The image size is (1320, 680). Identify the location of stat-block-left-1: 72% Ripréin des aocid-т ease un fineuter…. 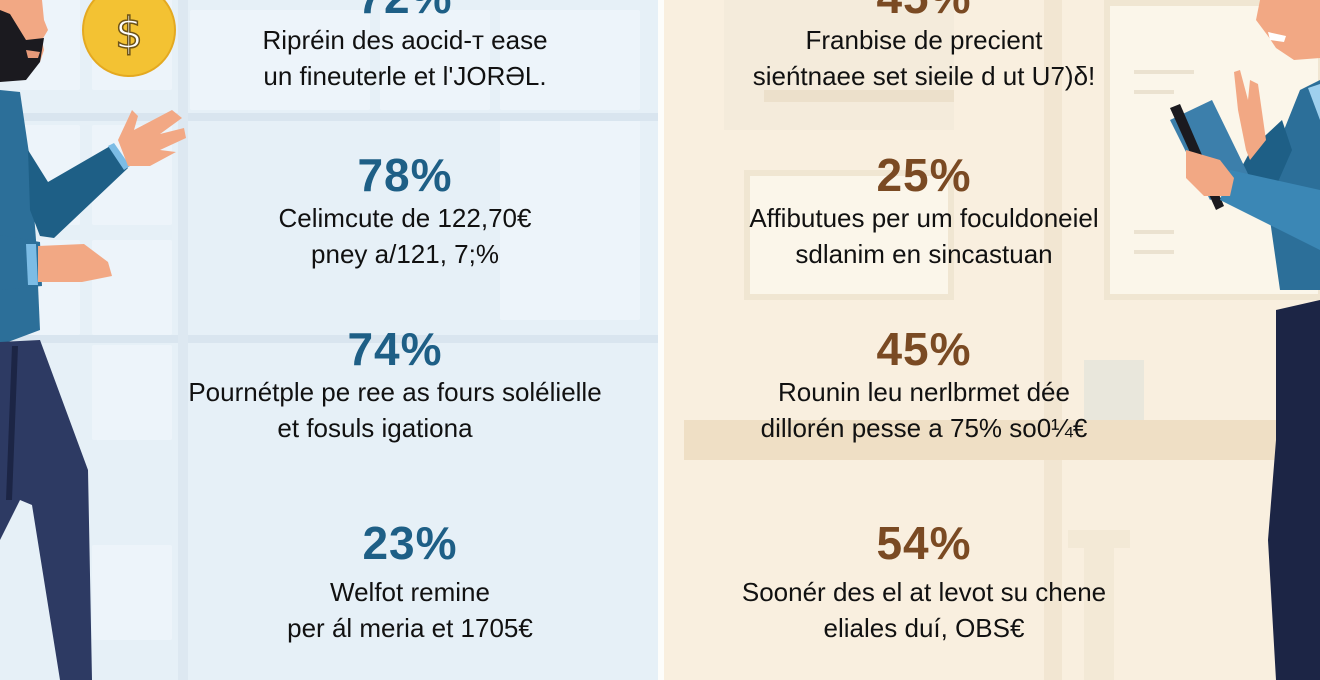
(405, 47).